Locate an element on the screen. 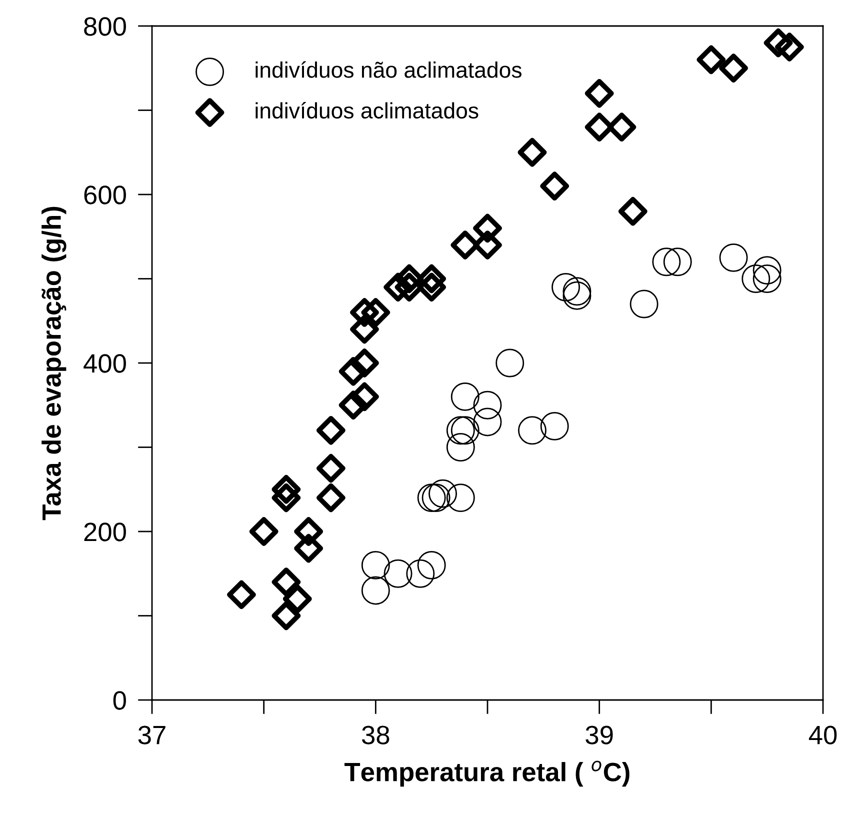 Image resolution: width=842 pixels, height=816 pixels. x-axis-title: Temperatura retal ( $^{o}$C) is located at coordinates (487, 773).